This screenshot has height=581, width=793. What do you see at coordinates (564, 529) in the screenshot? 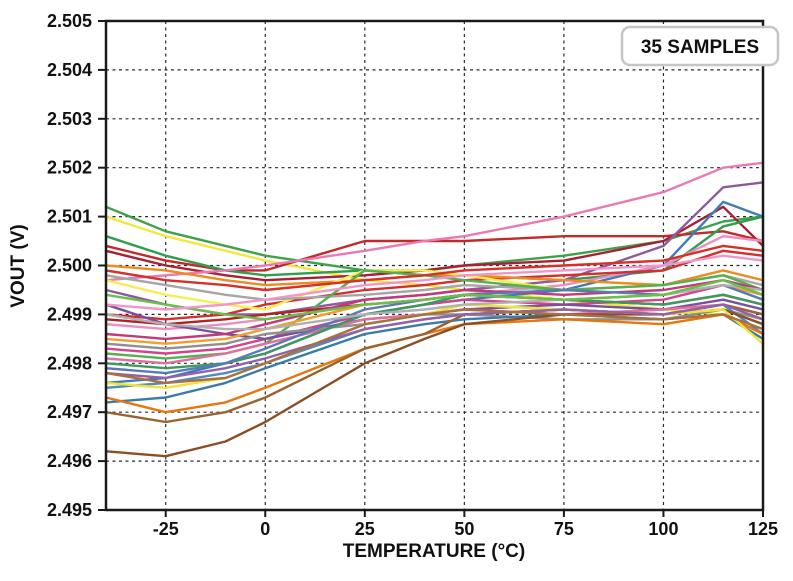
I see `x-tick-label: 75` at bounding box center [564, 529].